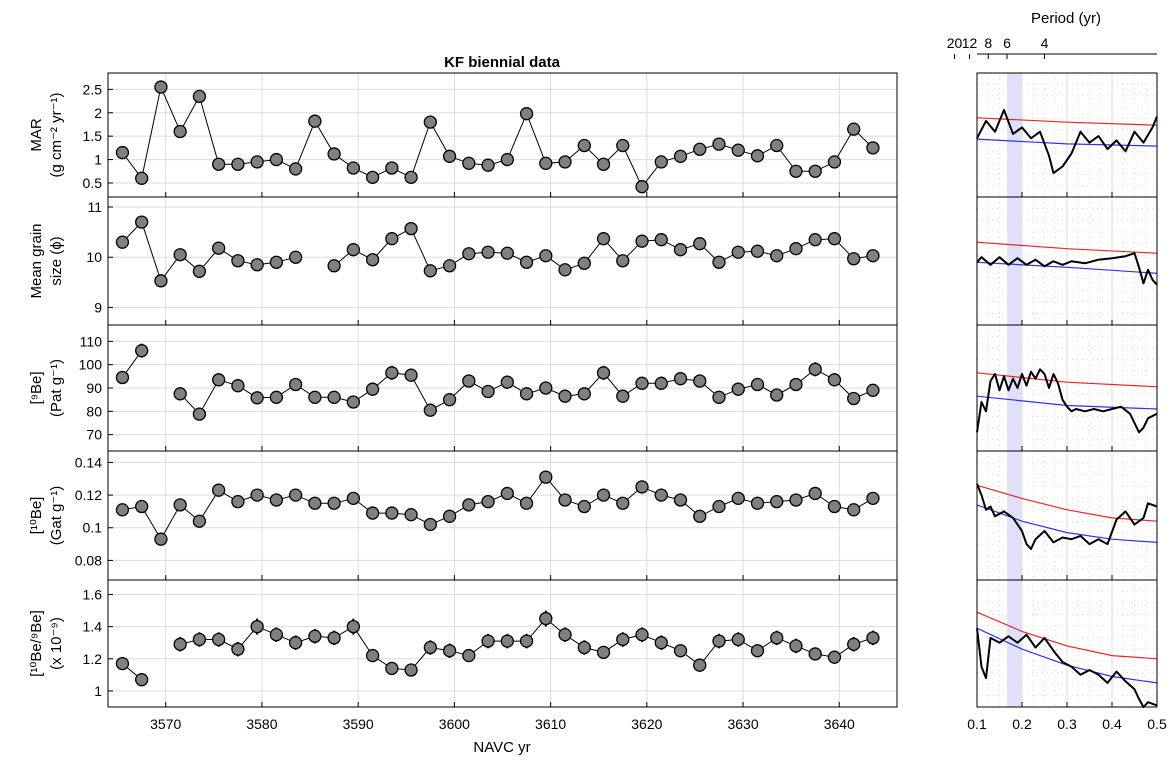  Describe the element at coordinates (98, 691) in the screenshot. I see `y-tick-label: 1` at that location.